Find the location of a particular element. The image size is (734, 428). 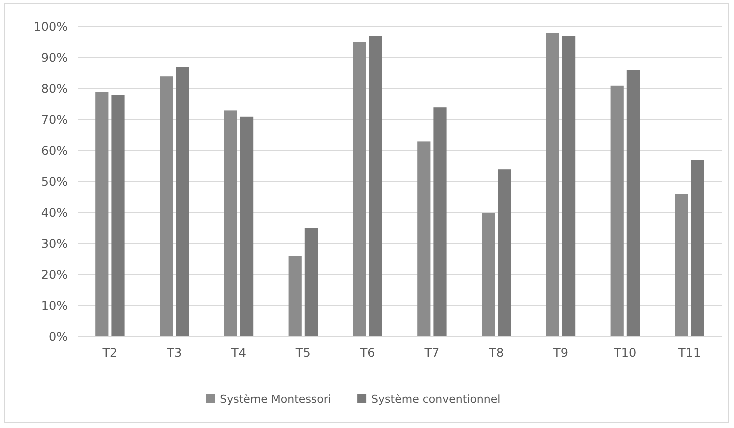

y-tick-label: 0% is located at coordinates (58, 337).